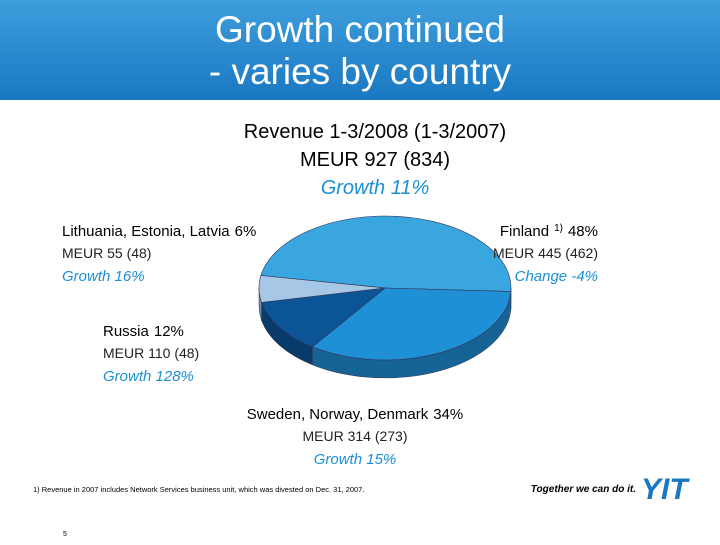 This screenshot has width=720, height=545. I want to click on chart-title: Revenue 1-3/2008 (1-3/2007), so click(375, 132).